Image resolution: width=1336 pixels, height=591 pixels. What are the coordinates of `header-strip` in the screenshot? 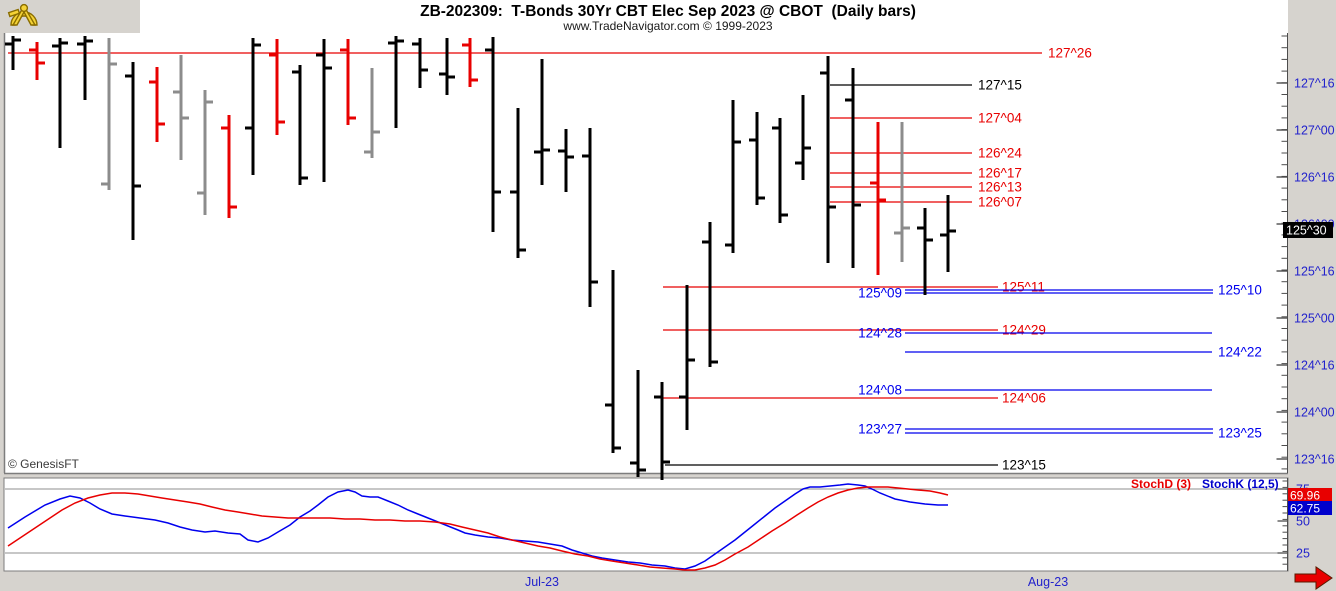 It's located at (714, 16).